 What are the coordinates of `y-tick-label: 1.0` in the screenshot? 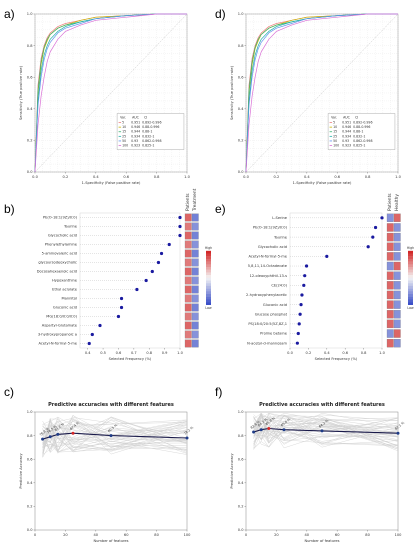 It's located at (241, 14).